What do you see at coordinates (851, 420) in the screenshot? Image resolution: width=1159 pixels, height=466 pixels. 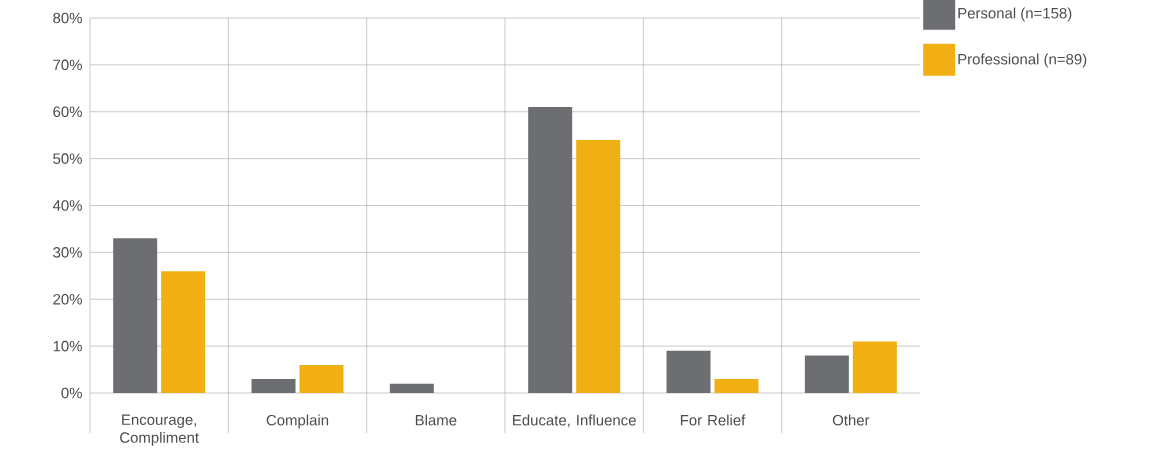 I see `x-tick-label: Other` at bounding box center [851, 420].